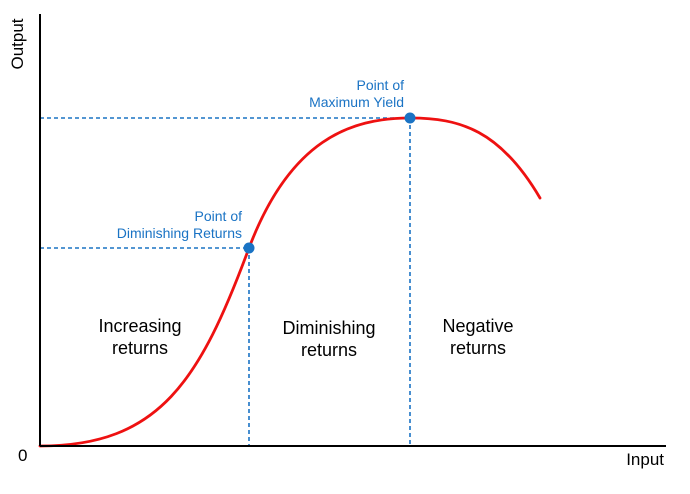  What do you see at coordinates (356, 101) in the screenshot?
I see `maximum-yield-line2: Maximum Yield` at bounding box center [356, 101].